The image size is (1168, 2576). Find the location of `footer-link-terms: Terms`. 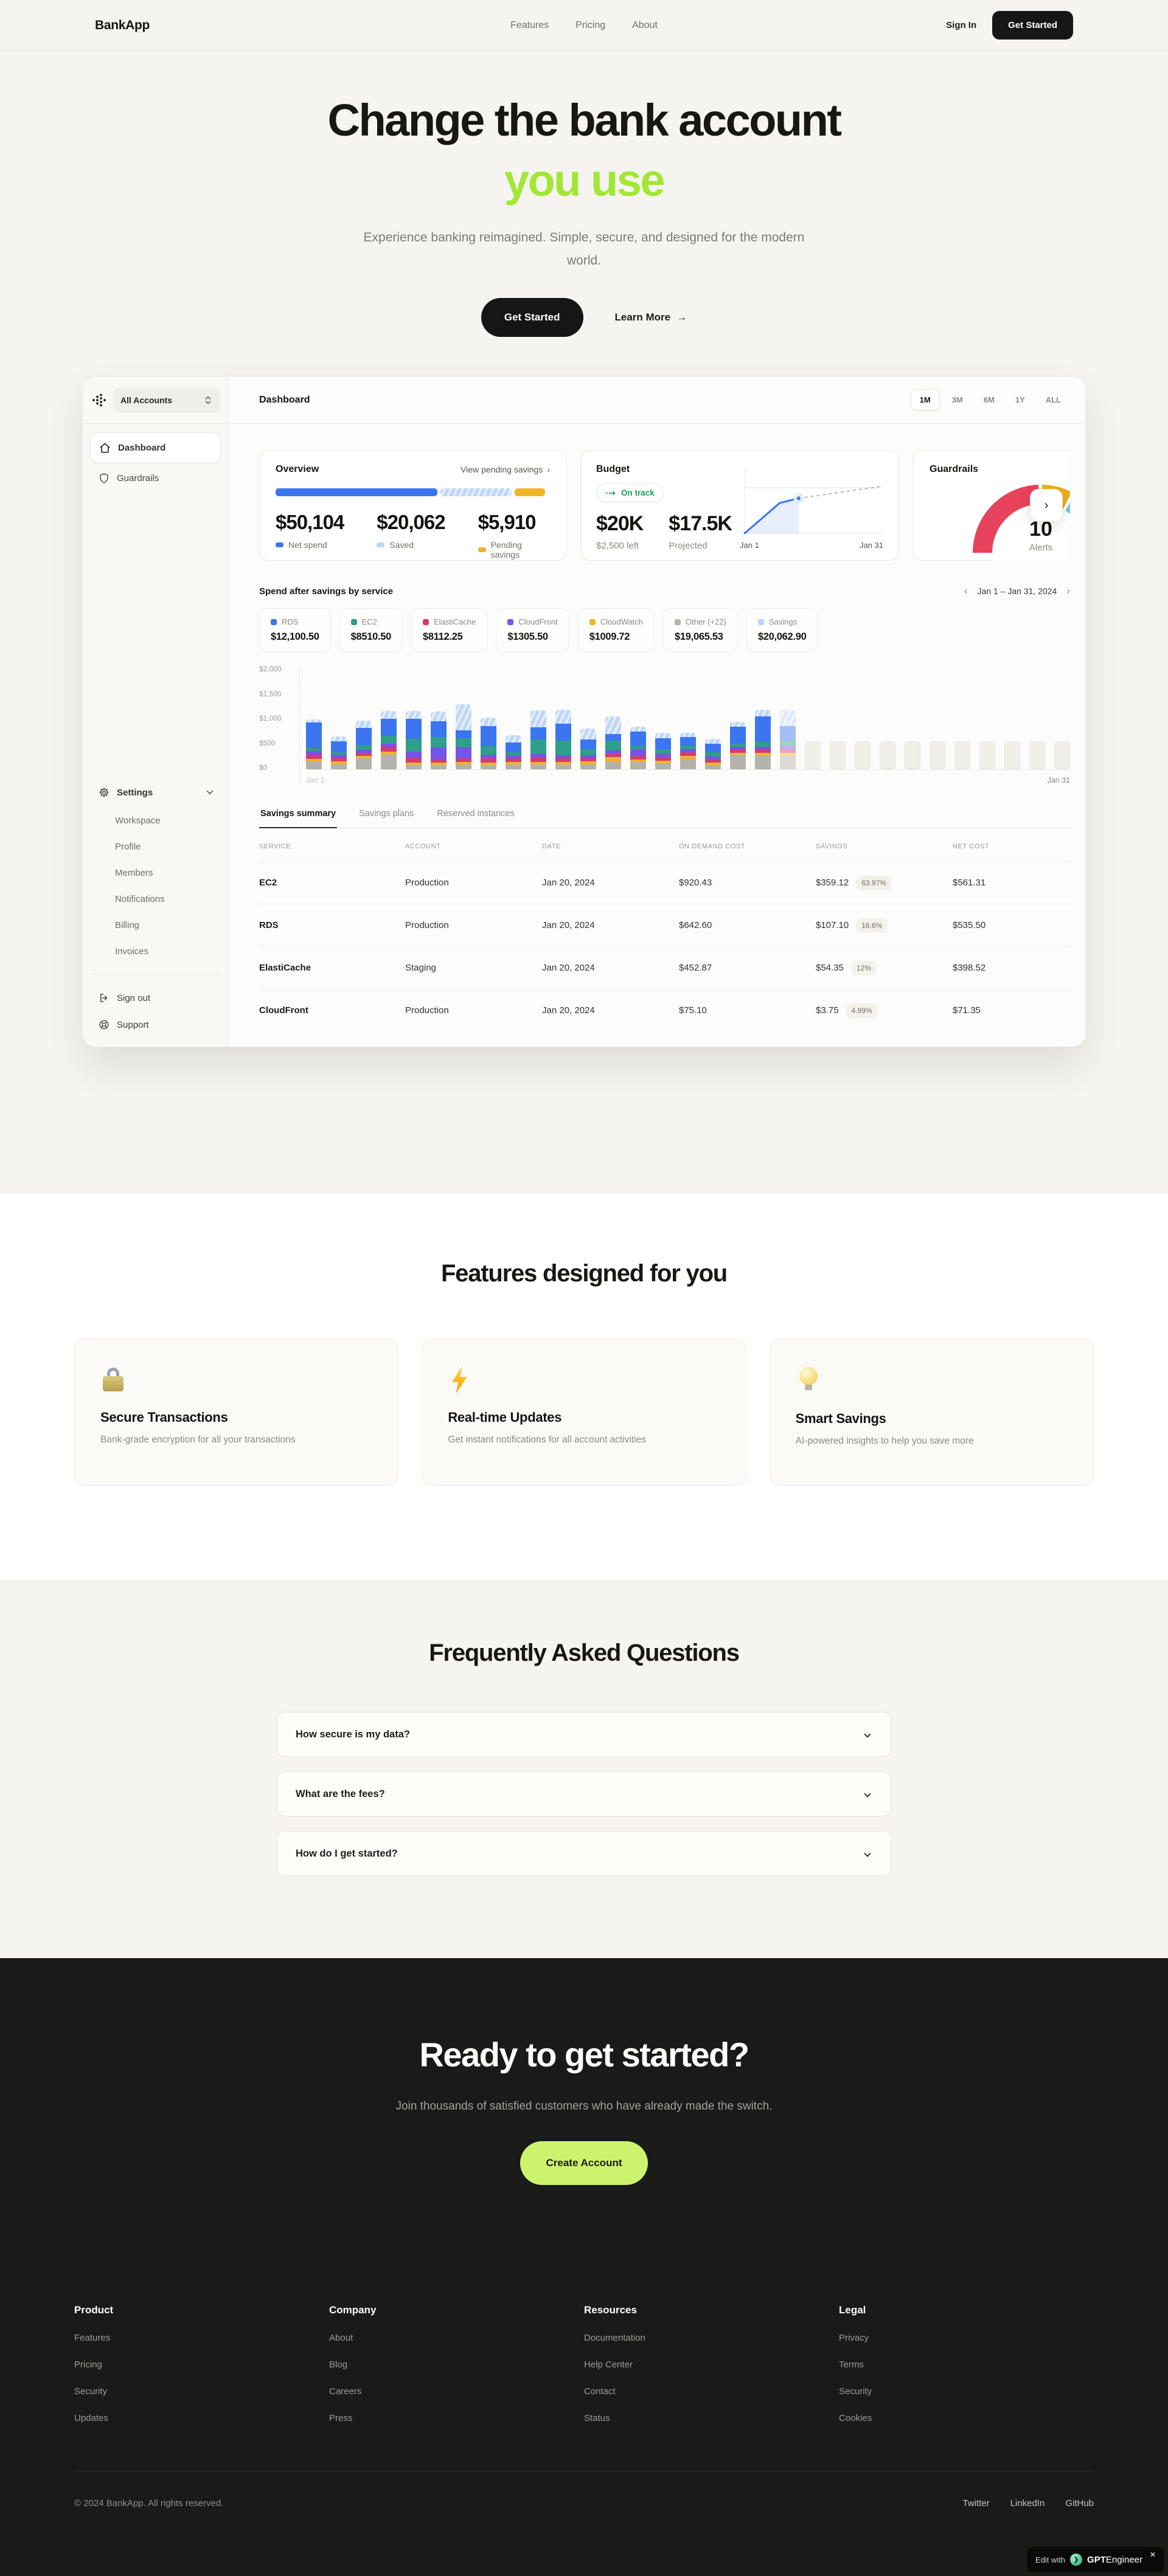

footer-link-terms: Terms is located at coordinates (851, 2365).